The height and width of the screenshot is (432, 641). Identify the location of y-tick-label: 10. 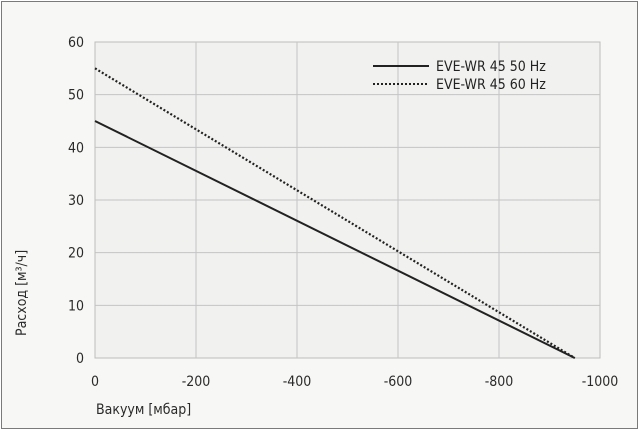
(76, 306).